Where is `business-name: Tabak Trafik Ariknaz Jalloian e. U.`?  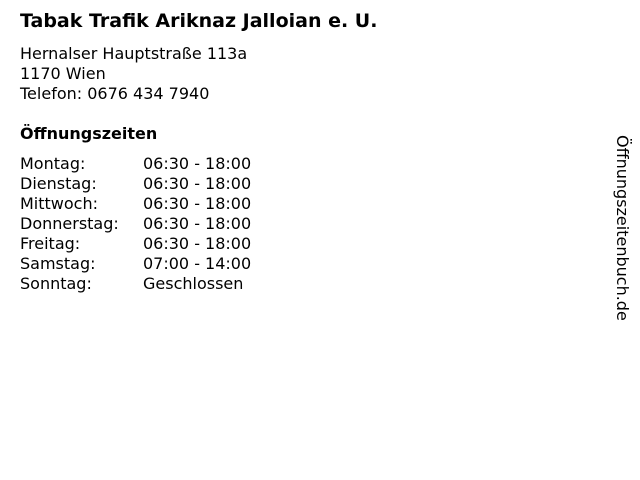
business-name: Tabak Trafik Ariknaz Jalloian e. U. is located at coordinates (199, 21).